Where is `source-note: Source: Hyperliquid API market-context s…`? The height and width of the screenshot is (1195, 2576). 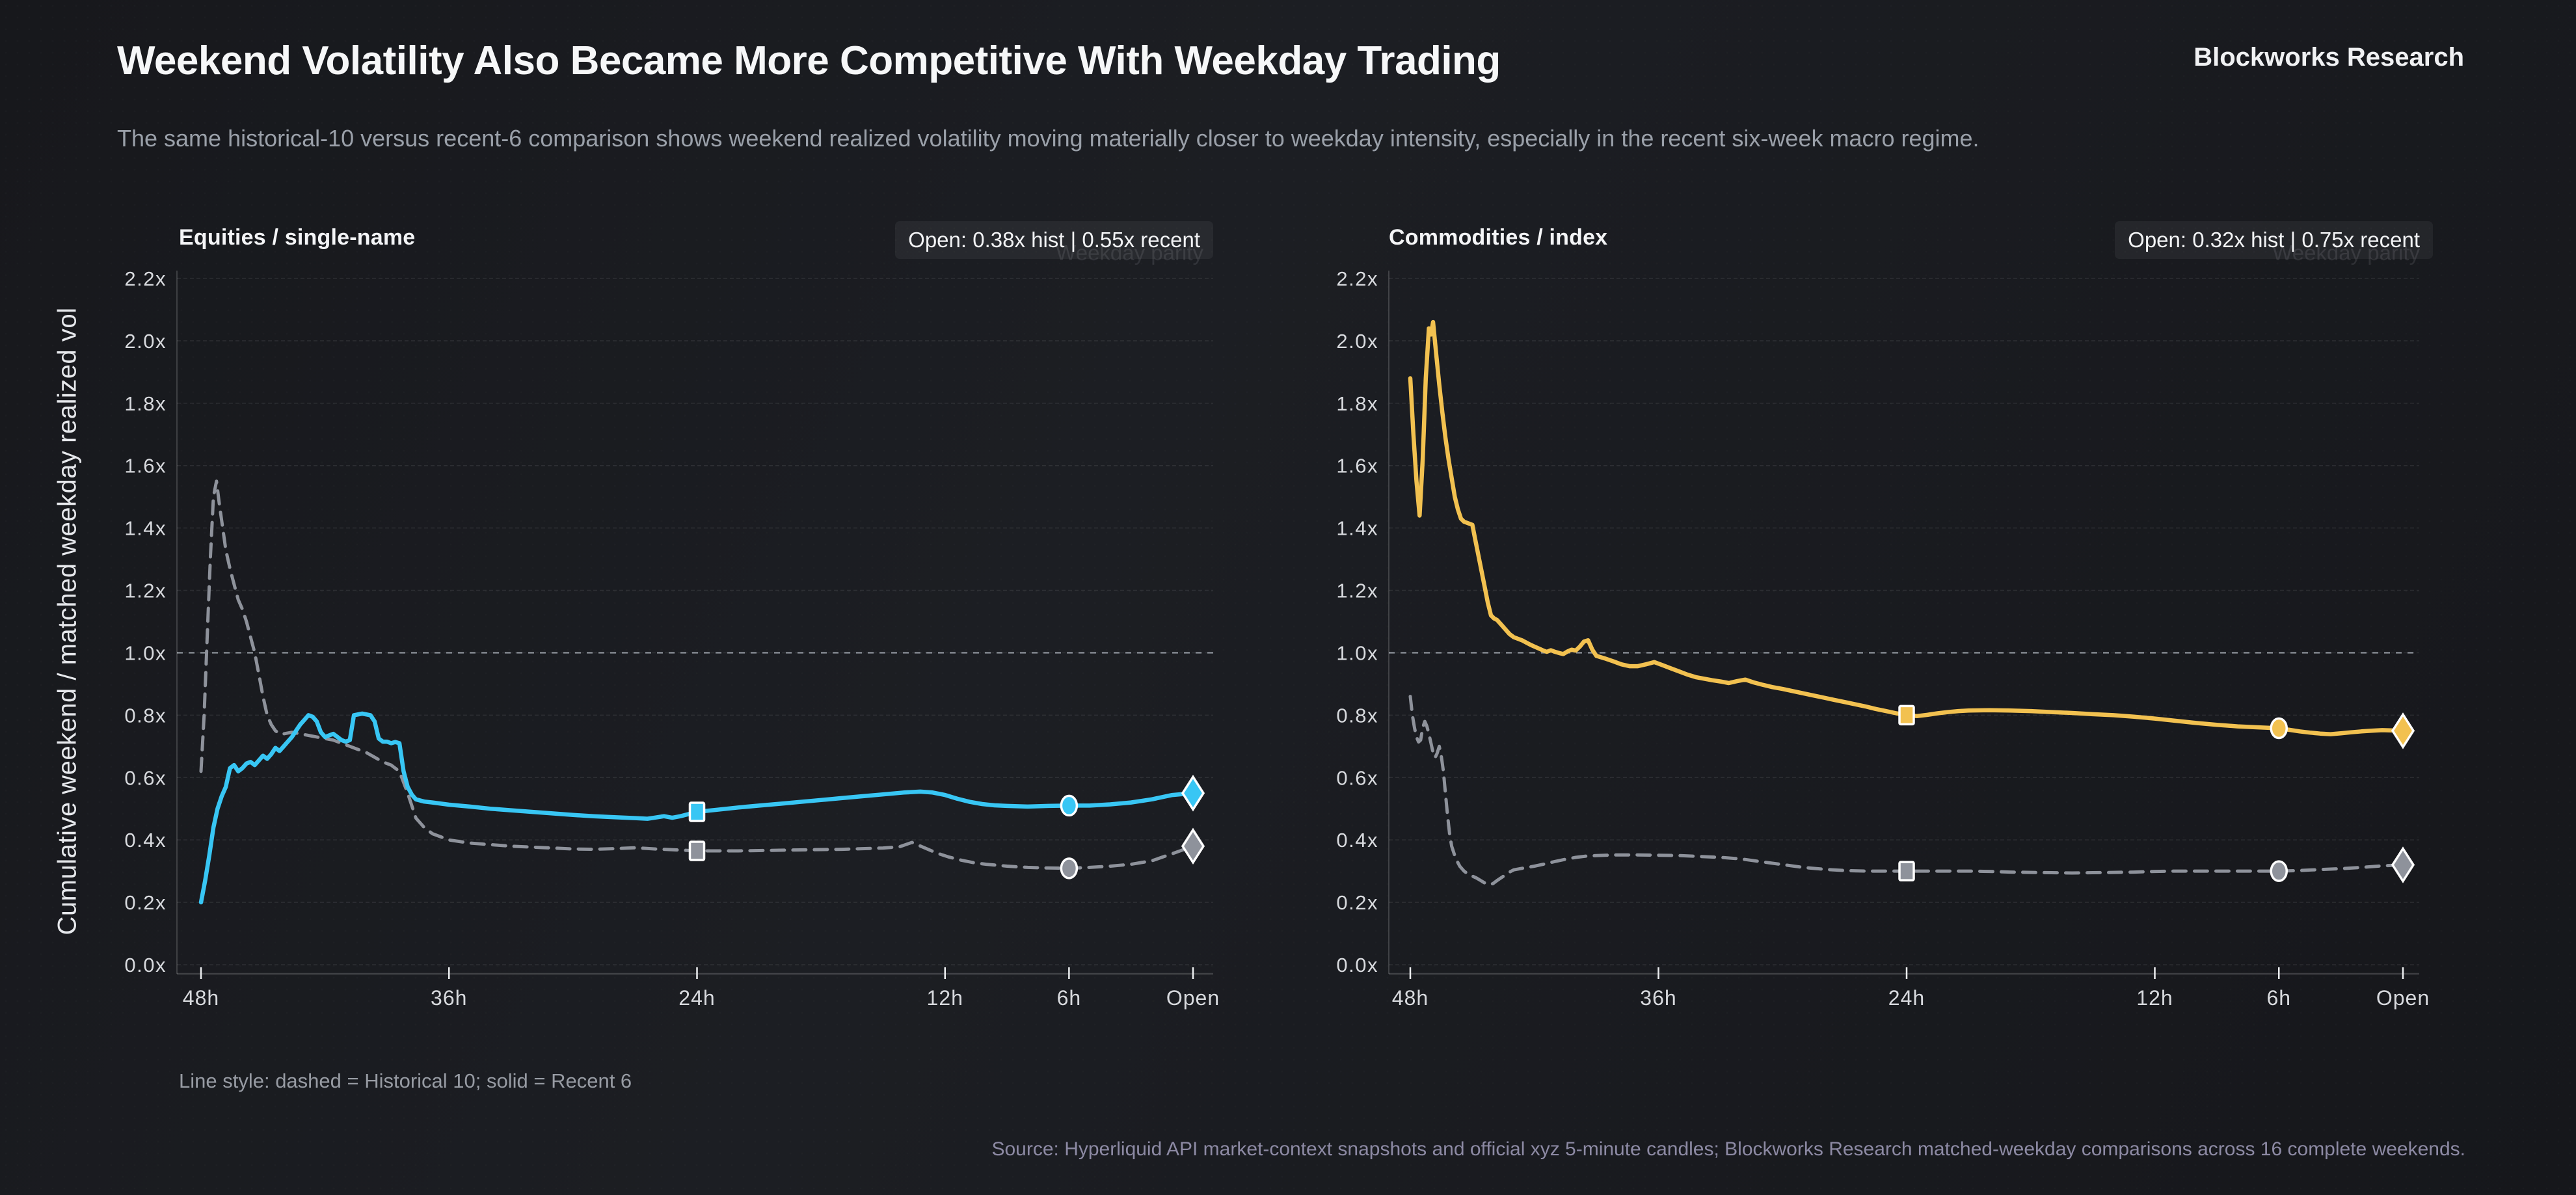 source-note: Source: Hyperliquid API market-context s… is located at coordinates (1728, 1149).